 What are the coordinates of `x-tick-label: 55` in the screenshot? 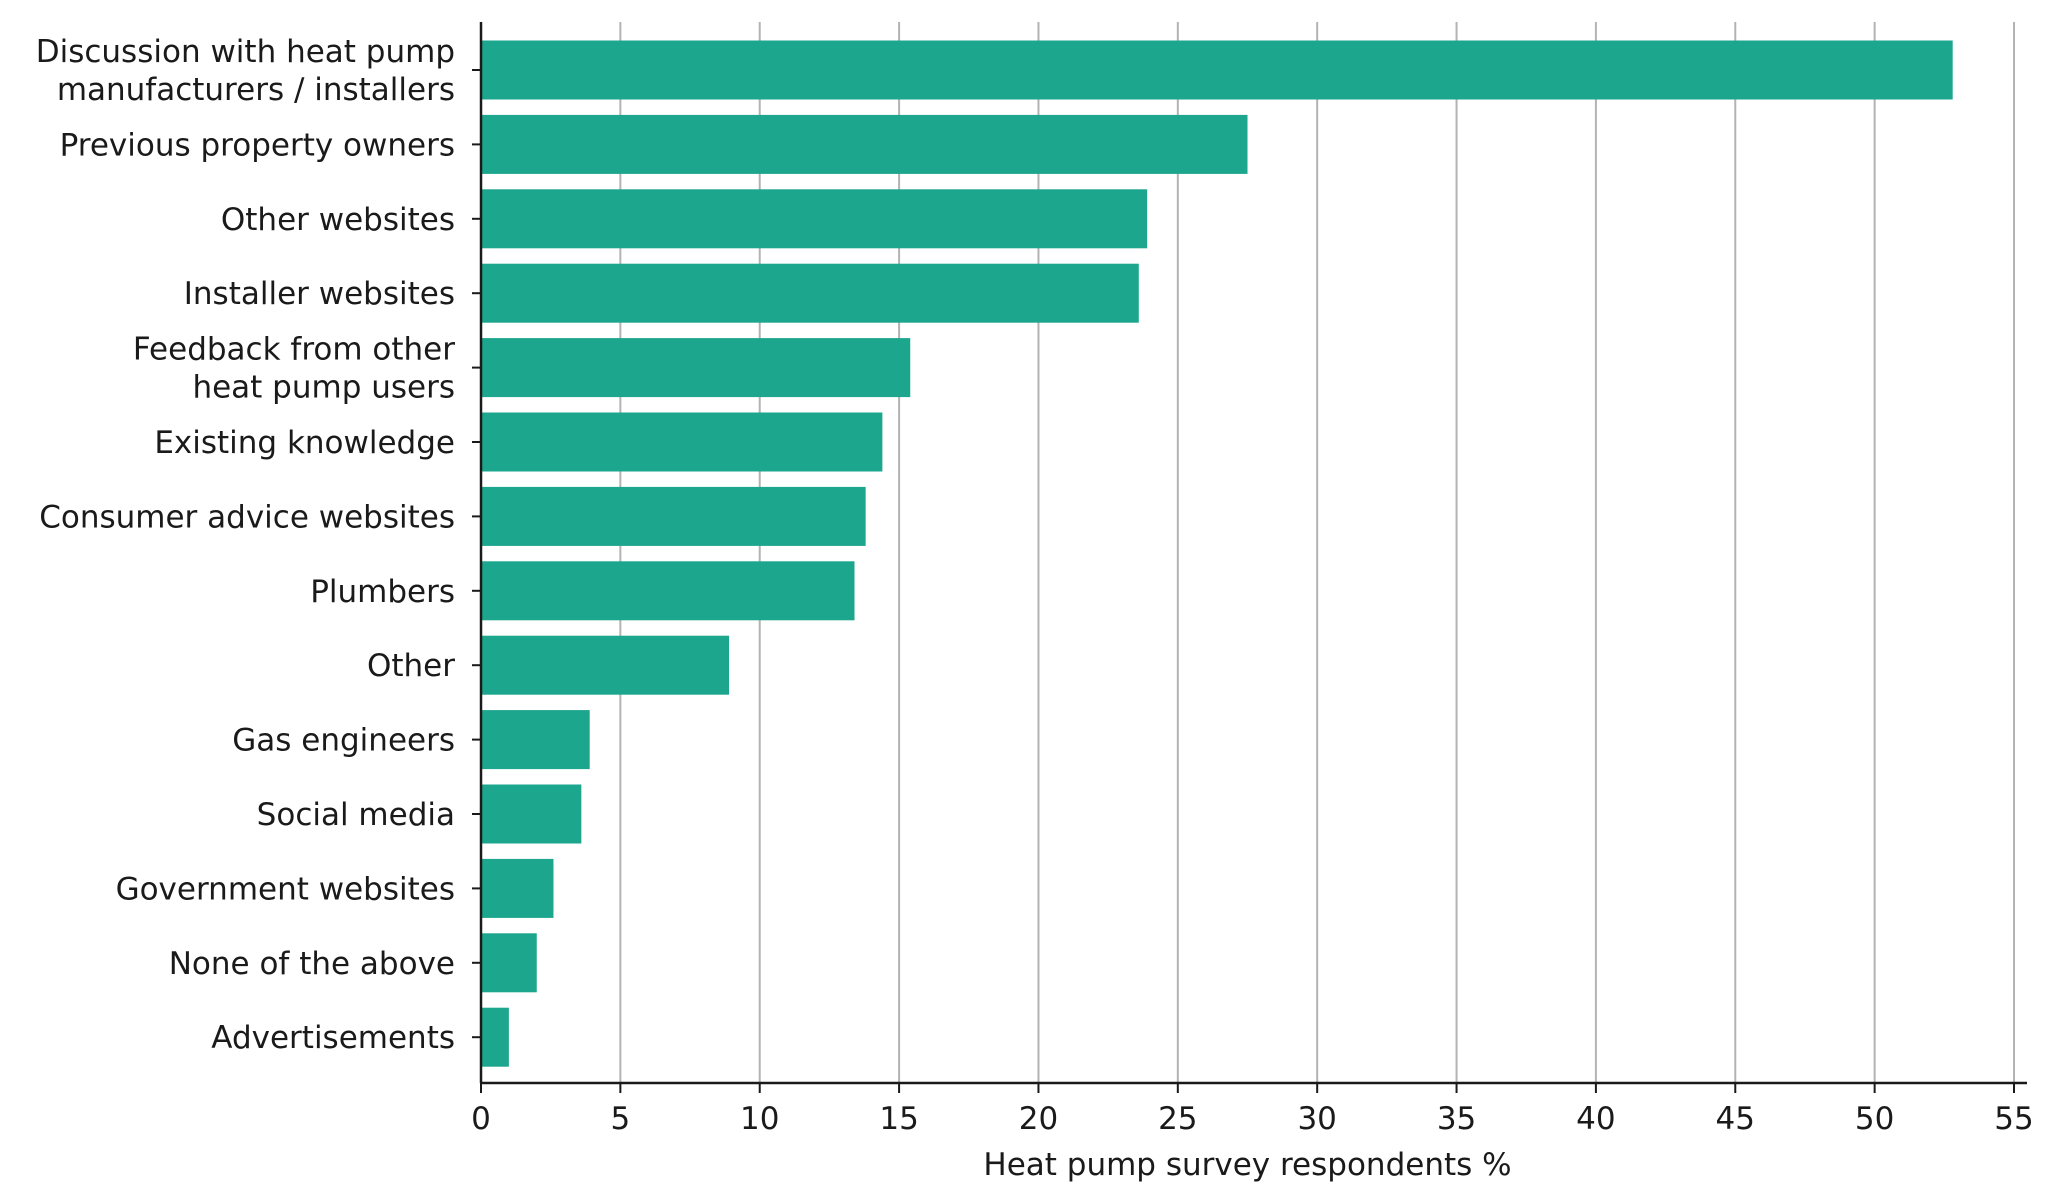 It's located at (2013, 1119).